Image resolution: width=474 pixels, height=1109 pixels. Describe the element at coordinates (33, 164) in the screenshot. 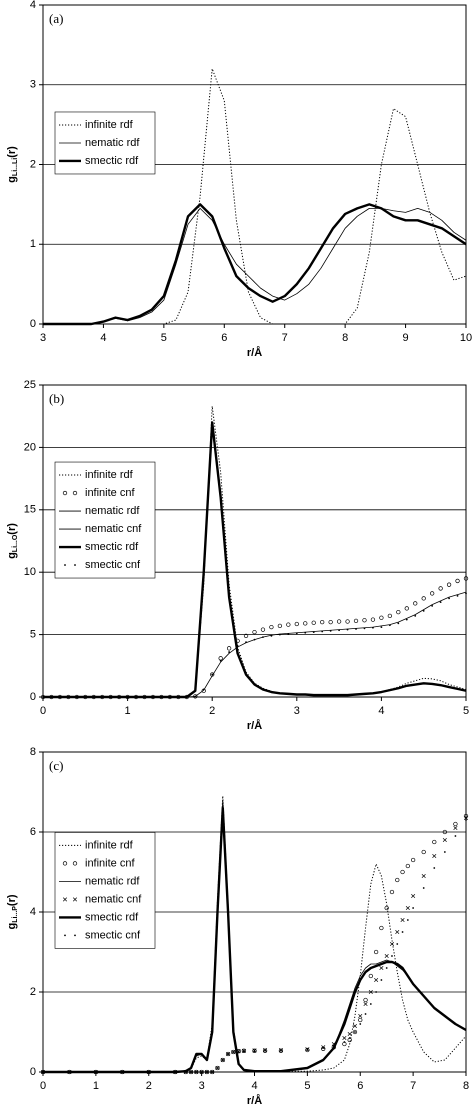

I see `y-tick-label: 2` at that location.